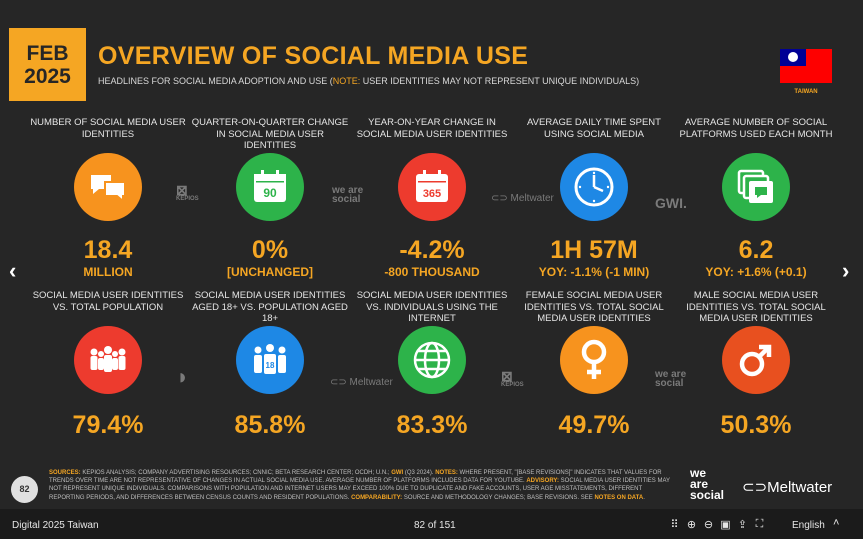 This screenshot has width=863, height=539. Describe the element at coordinates (270, 360) in the screenshot. I see `adults-18-icon: 18` at that location.